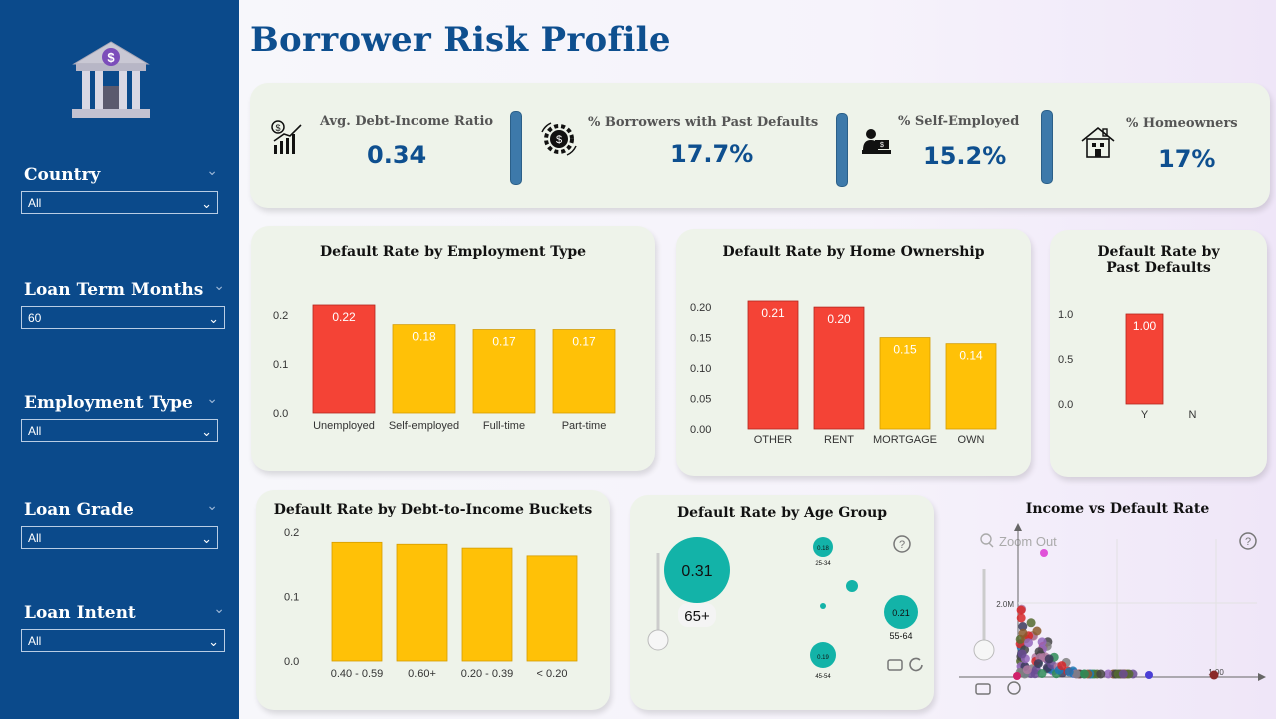 The width and height of the screenshot is (1276, 719). I want to click on chart-title: Default Rate by Past Defaults, so click(1158, 260).